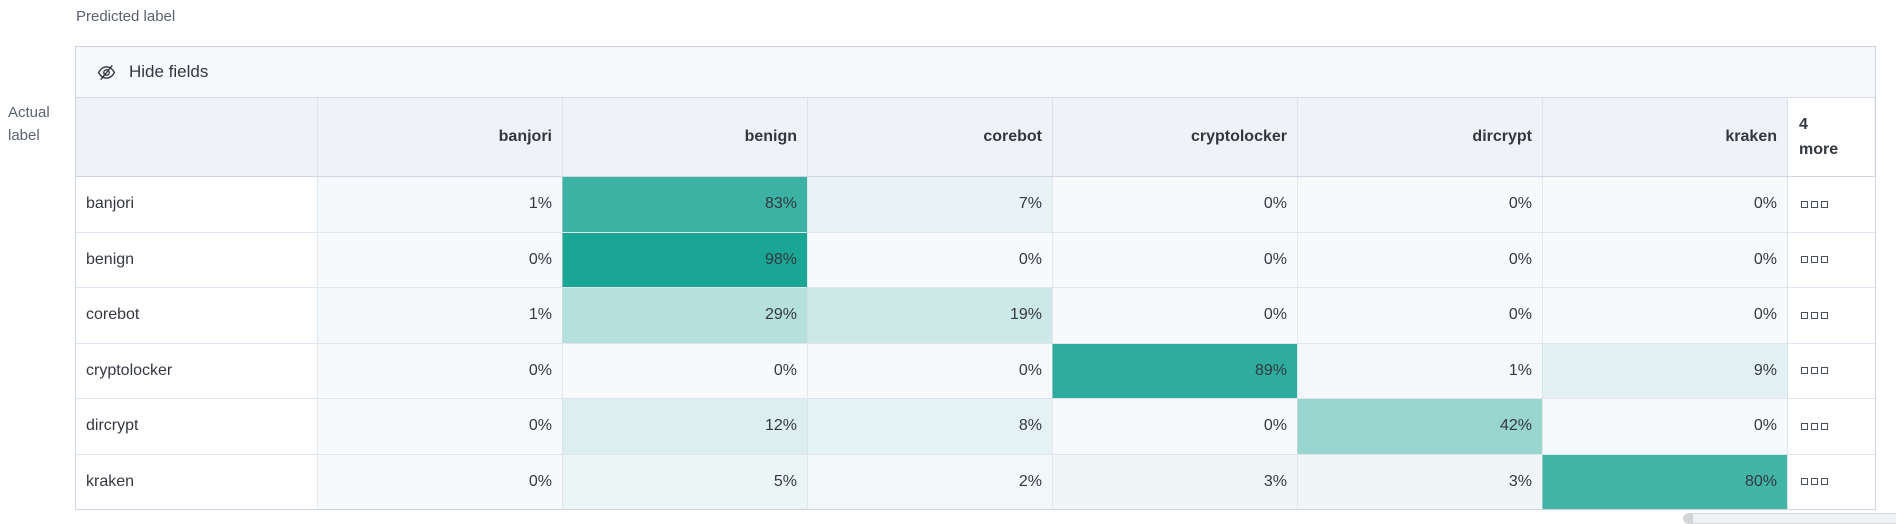 The width and height of the screenshot is (1896, 524). What do you see at coordinates (1174, 315) in the screenshot?
I see `cell-corebot-cryptolocker: 0%` at bounding box center [1174, 315].